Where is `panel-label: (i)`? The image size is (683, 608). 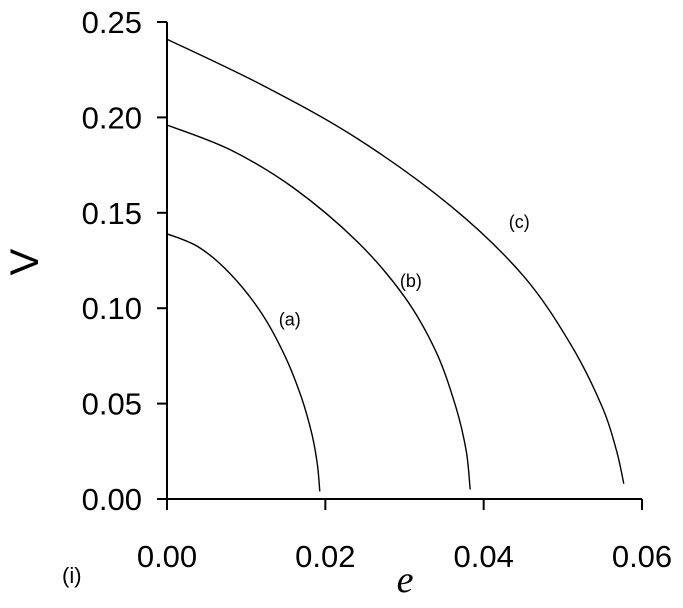 panel-label: (i) is located at coordinates (72, 575).